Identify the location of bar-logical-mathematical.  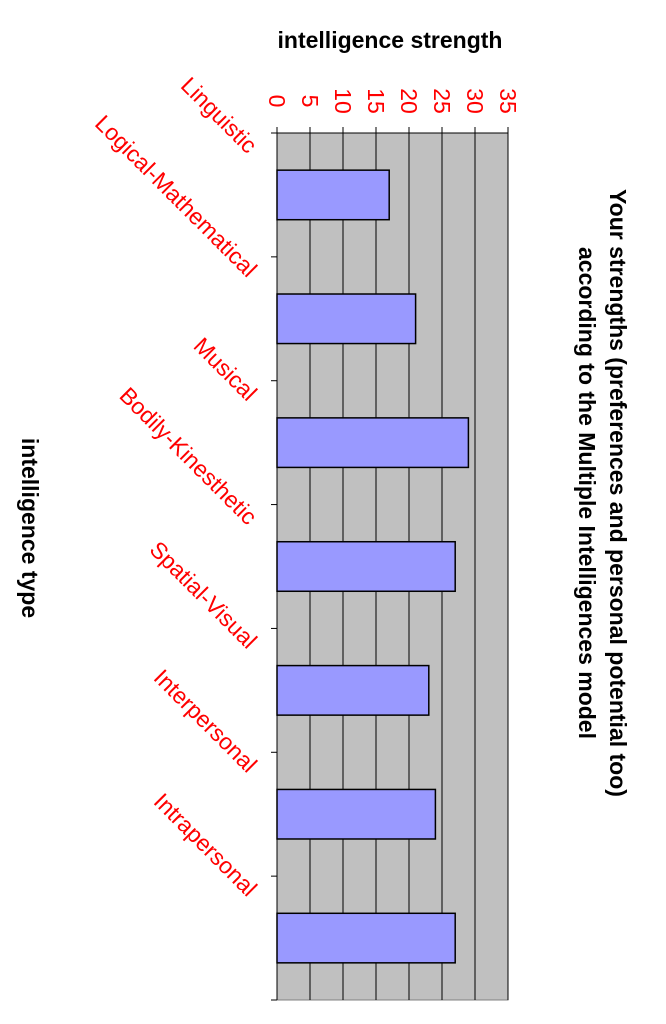
(346, 319).